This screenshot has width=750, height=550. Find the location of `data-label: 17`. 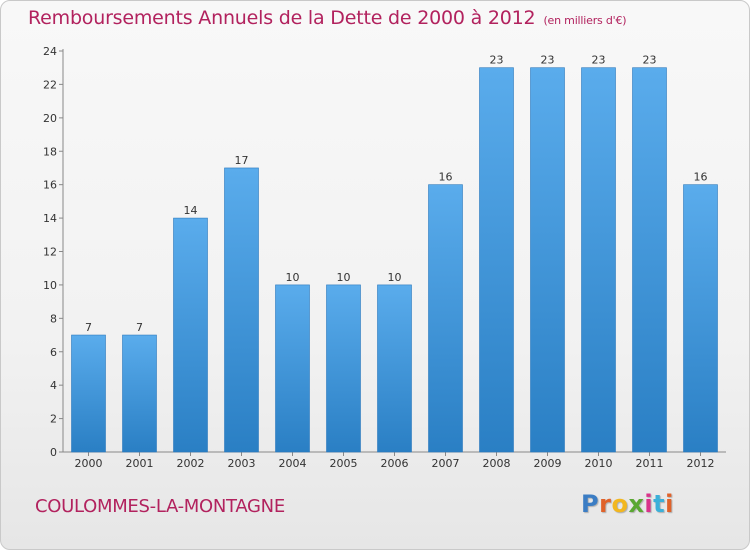

data-label: 17 is located at coordinates (242, 160).